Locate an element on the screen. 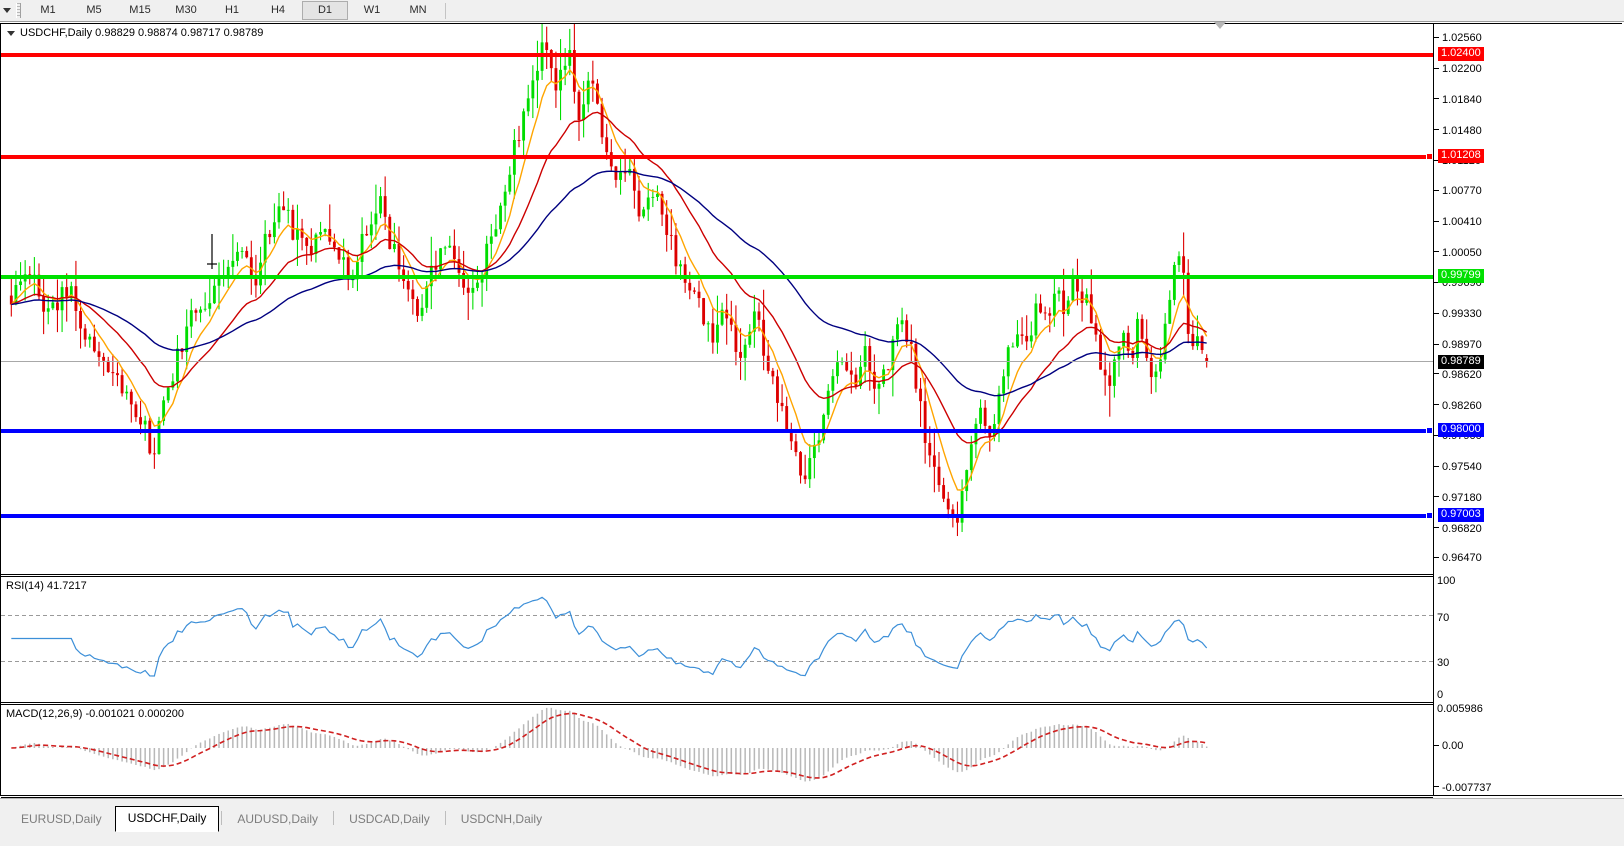  timeframe-button-m5: M5 is located at coordinates (94, 10).